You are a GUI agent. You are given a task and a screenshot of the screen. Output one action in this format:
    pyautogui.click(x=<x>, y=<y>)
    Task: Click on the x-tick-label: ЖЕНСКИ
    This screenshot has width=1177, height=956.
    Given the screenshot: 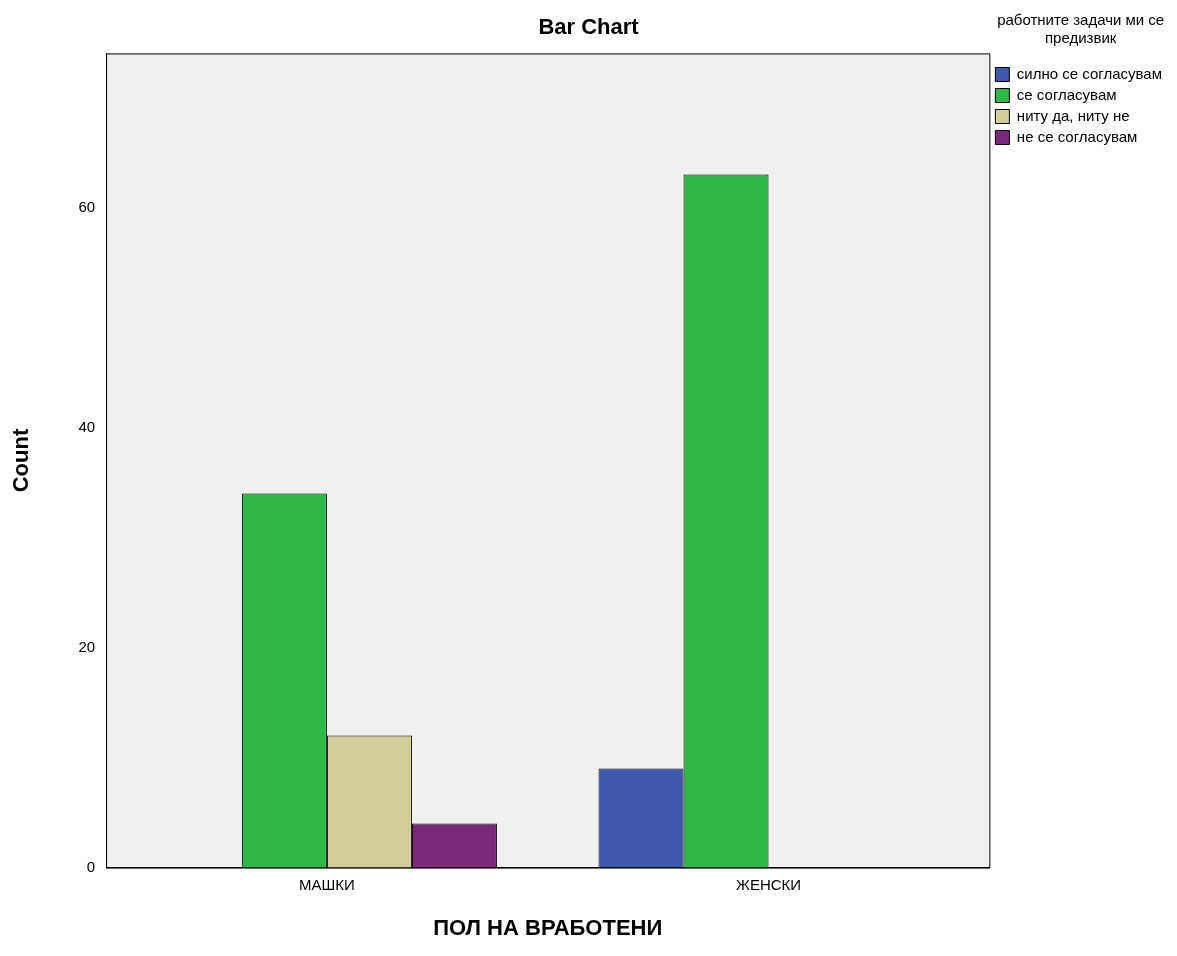 What is the action you would take?
    pyautogui.click(x=769, y=884)
    